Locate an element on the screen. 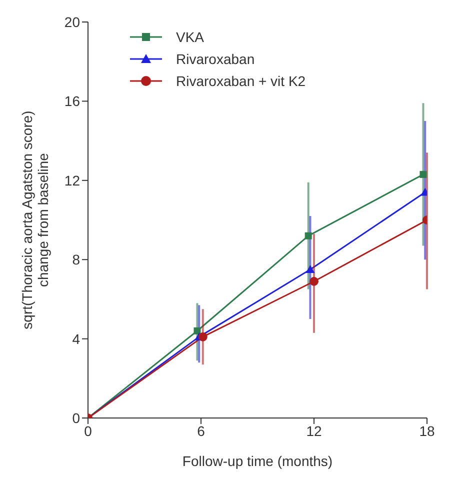 This screenshot has width=449, height=484. x-tick-label: 6 is located at coordinates (201, 430).